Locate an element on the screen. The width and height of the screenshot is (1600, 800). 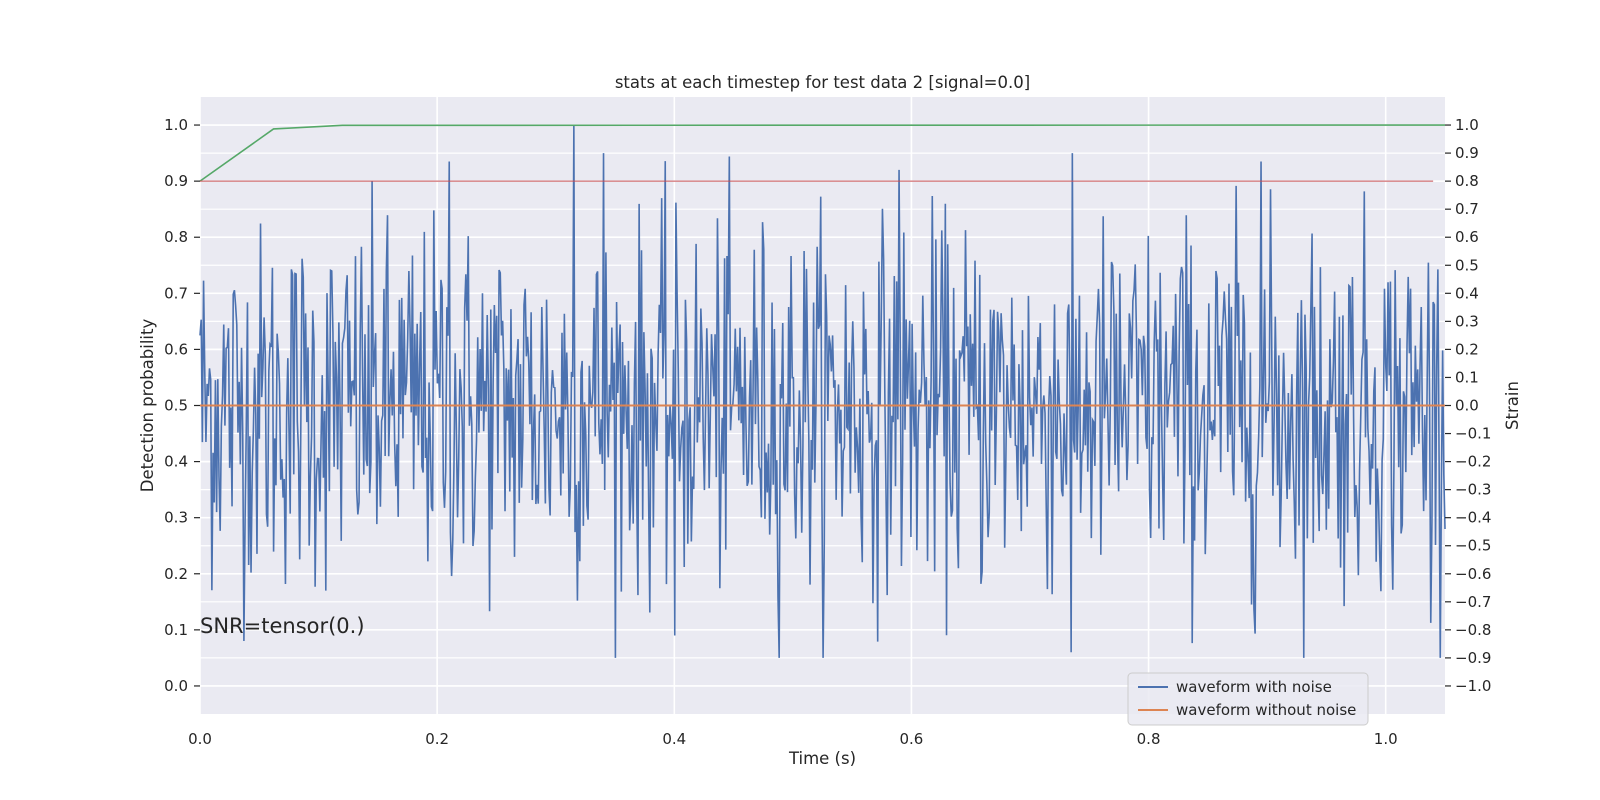
y2-axis-label: Strain is located at coordinates (1512, 405).